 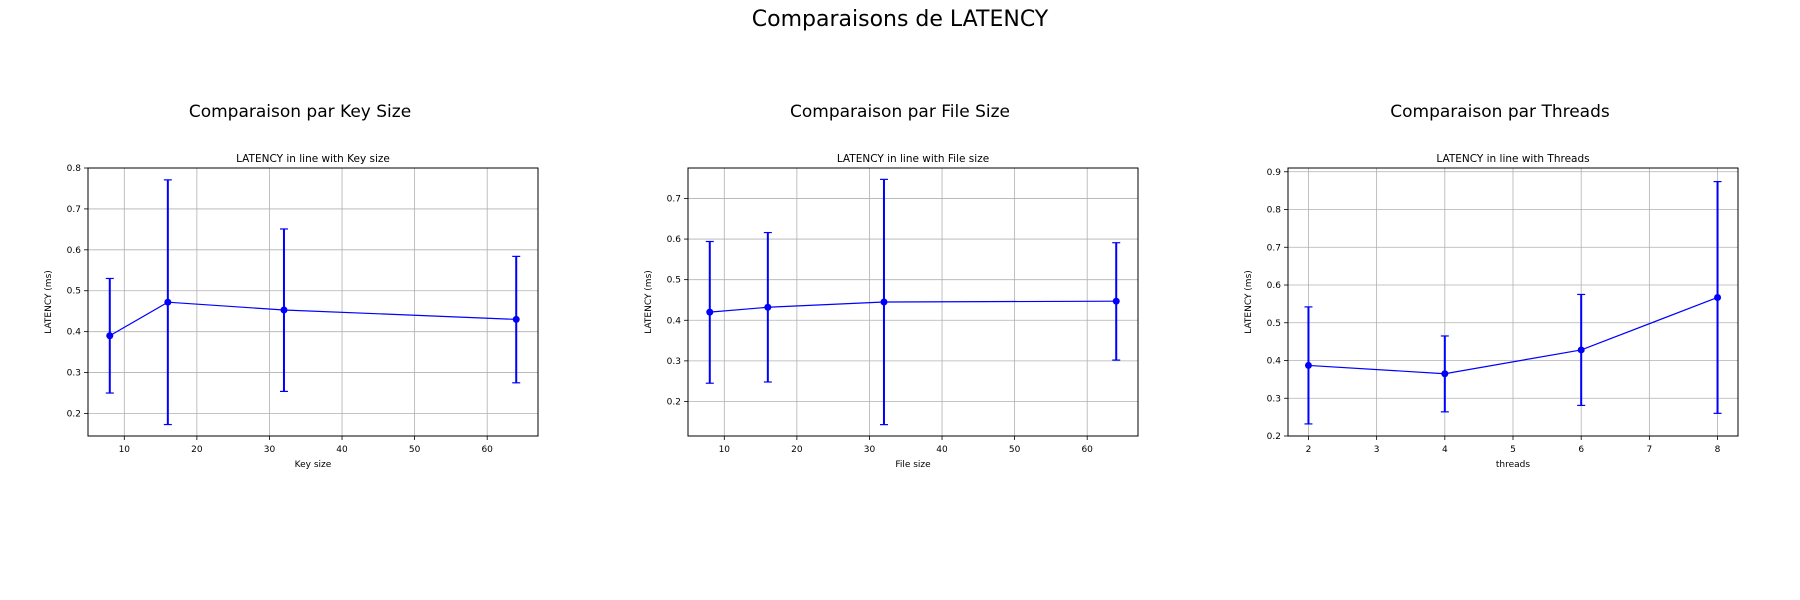 What do you see at coordinates (913, 159) in the screenshot?
I see `chart-title: LATENCY in line with File size` at bounding box center [913, 159].